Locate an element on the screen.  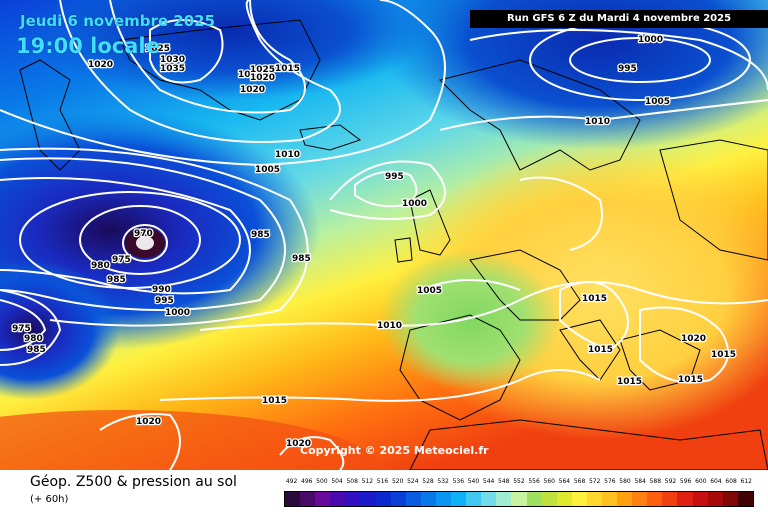
legend-label: 564 is located at coordinates (564, 481).